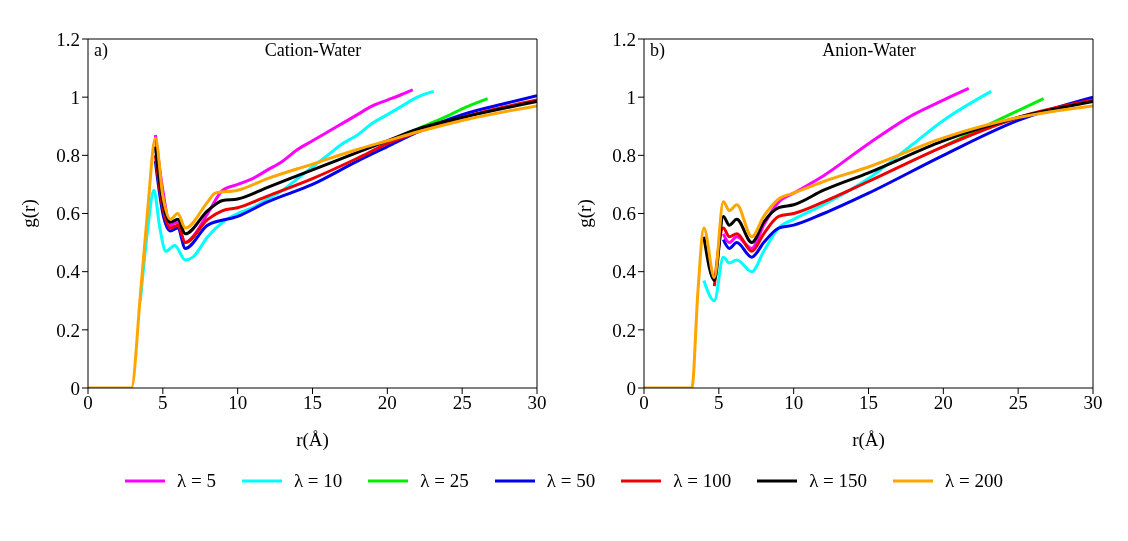 The width and height of the screenshot is (1128, 541). Describe the element at coordinates (101, 50) in the screenshot. I see `annotation: a)` at that location.